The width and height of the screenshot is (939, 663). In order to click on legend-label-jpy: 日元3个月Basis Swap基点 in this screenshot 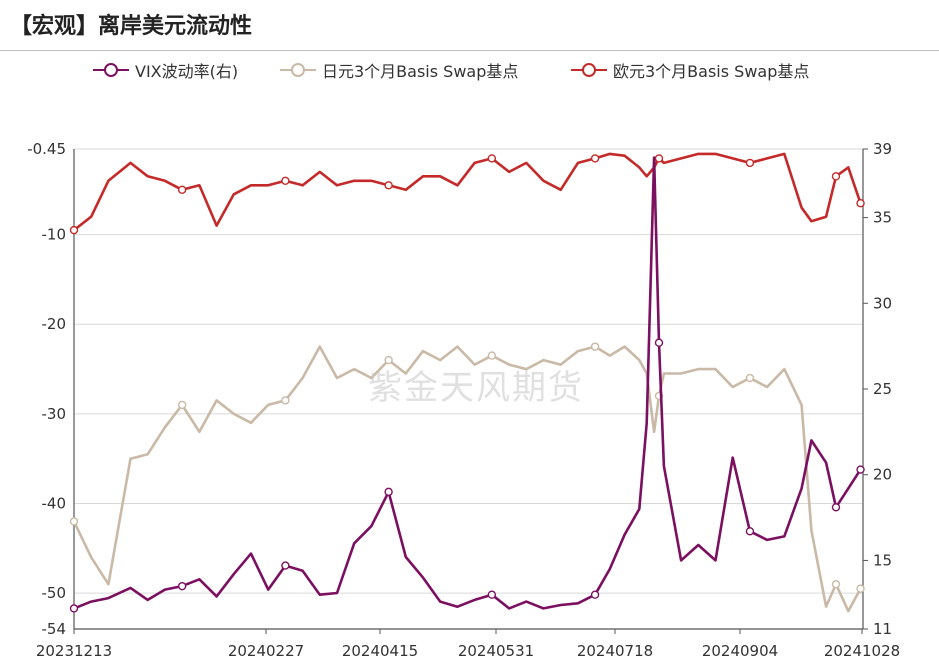, I will do `click(420, 71)`.